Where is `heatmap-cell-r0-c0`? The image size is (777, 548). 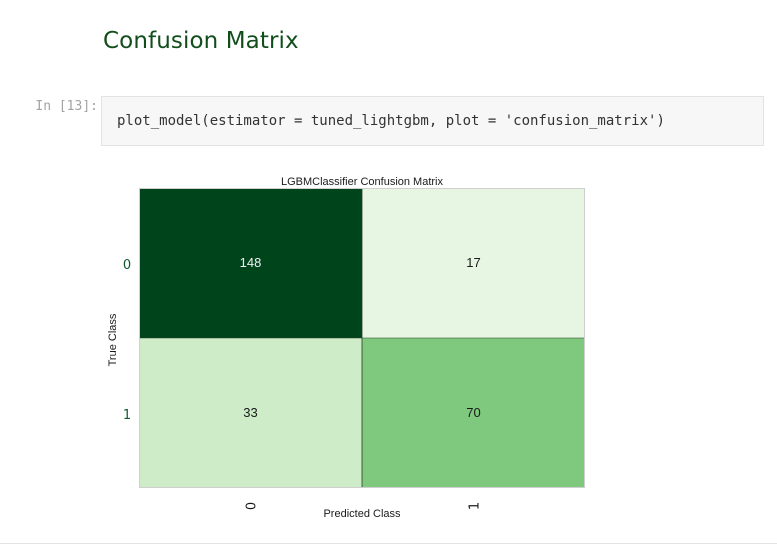 heatmap-cell-r0-c0 is located at coordinates (250, 263).